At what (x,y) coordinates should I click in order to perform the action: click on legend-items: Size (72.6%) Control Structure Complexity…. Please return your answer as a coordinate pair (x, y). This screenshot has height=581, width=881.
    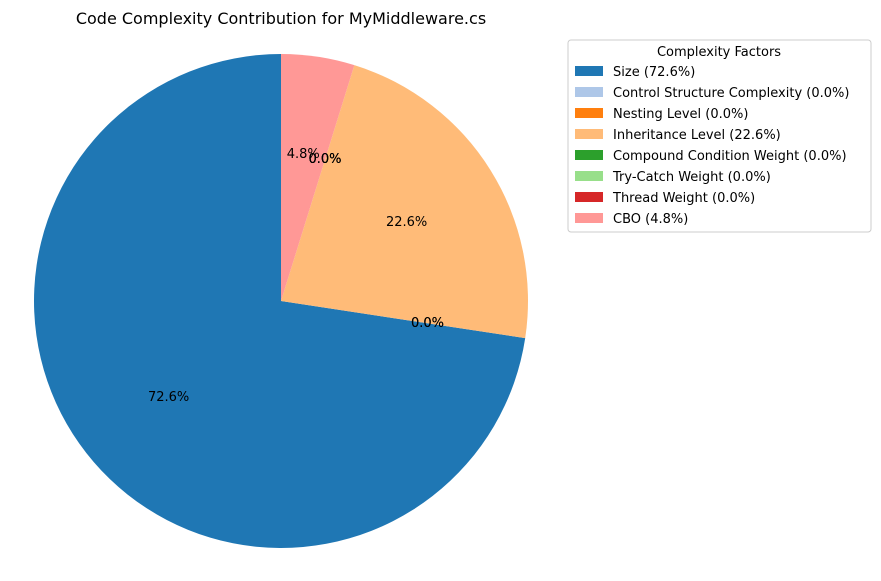
    Looking at the image, I should click on (712, 146).